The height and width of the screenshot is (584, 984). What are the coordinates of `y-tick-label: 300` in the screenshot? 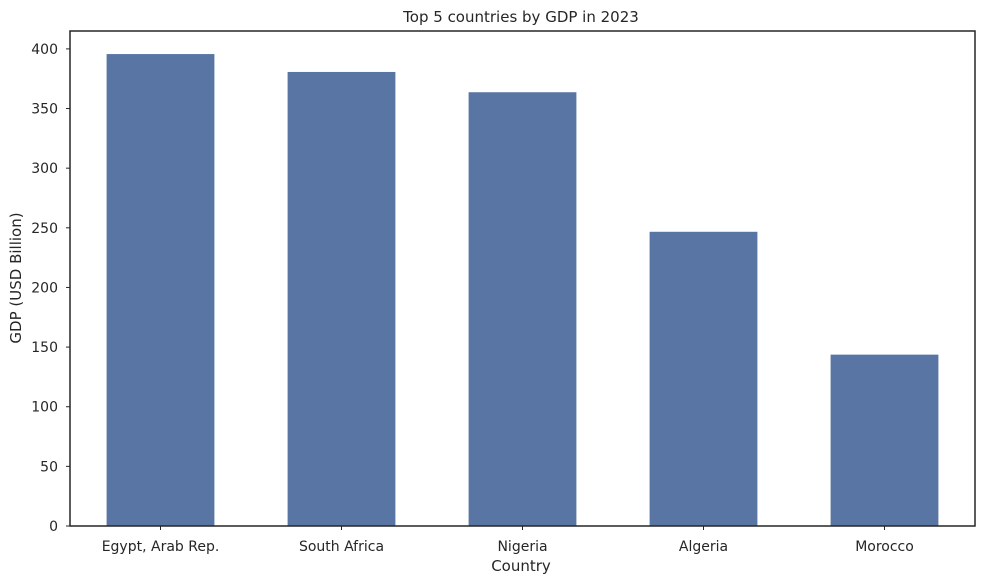 It's located at (44, 169).